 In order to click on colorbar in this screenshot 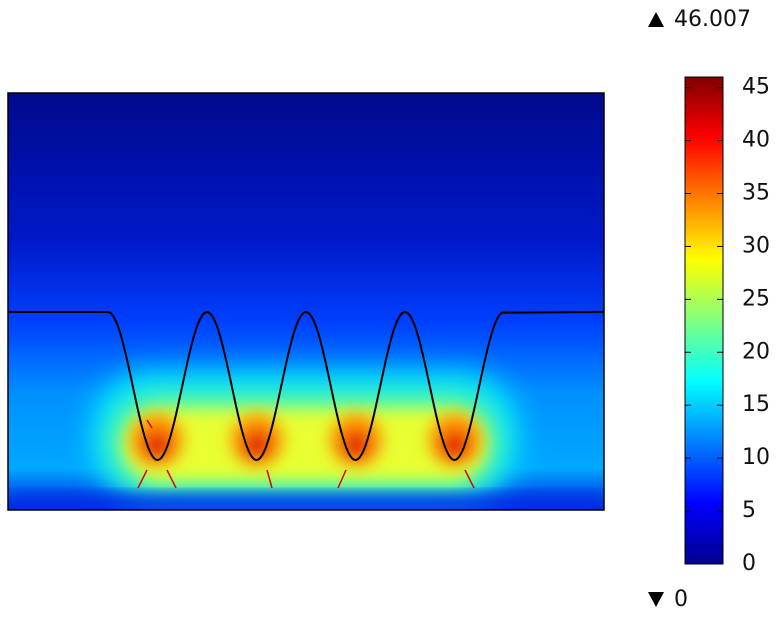, I will do `click(704, 320)`.